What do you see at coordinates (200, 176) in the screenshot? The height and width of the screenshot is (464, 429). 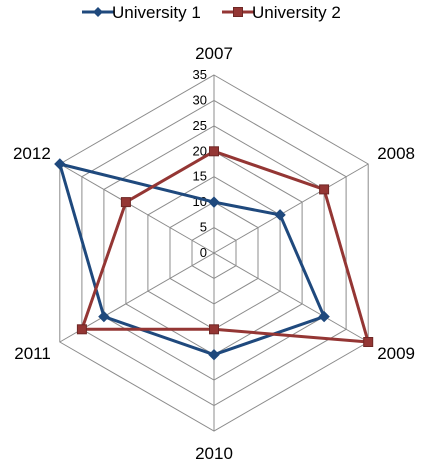 I see `radial-tick-label: 15` at bounding box center [200, 176].